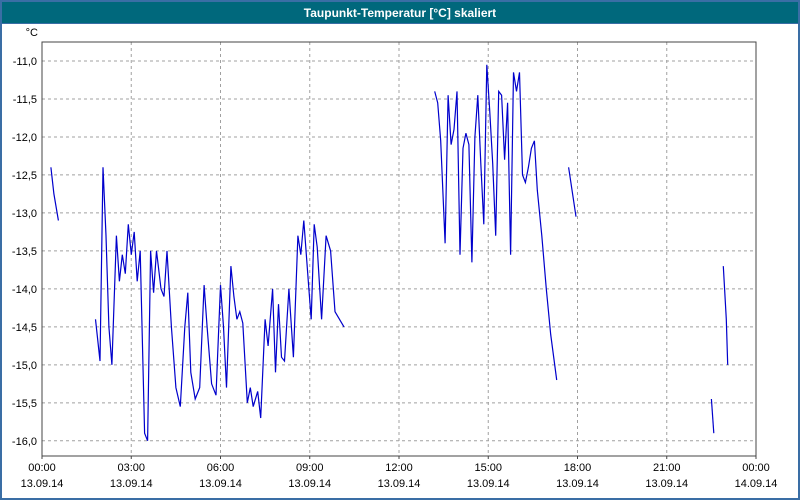 The height and width of the screenshot is (502, 800). What do you see at coordinates (488, 468) in the screenshot?
I see `x-tick-time-label: 15:00` at bounding box center [488, 468].